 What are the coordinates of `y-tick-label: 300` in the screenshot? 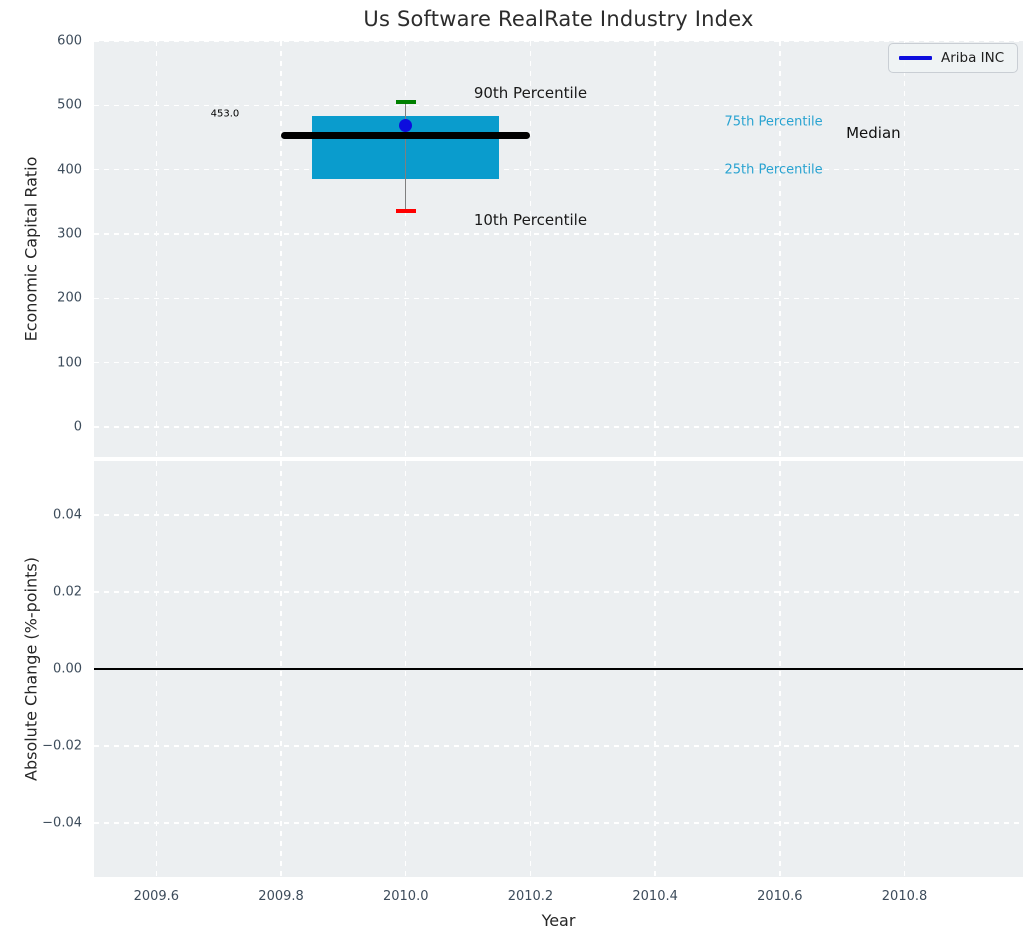 It's located at (69, 234).